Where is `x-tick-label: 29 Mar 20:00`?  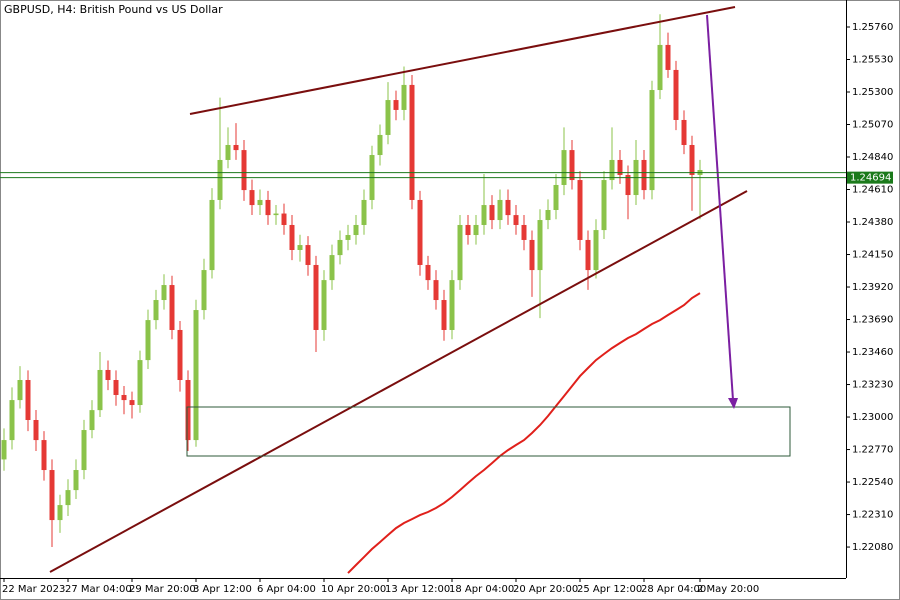 x-tick-label: 29 Mar 20:00 is located at coordinates (162, 589).